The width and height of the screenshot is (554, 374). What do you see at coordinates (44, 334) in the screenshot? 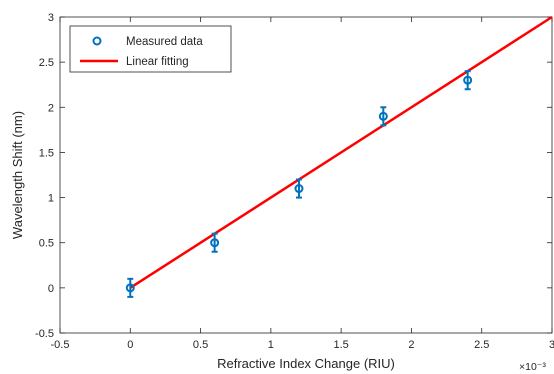
I see `y-tick-label: -0.5` at bounding box center [44, 334].